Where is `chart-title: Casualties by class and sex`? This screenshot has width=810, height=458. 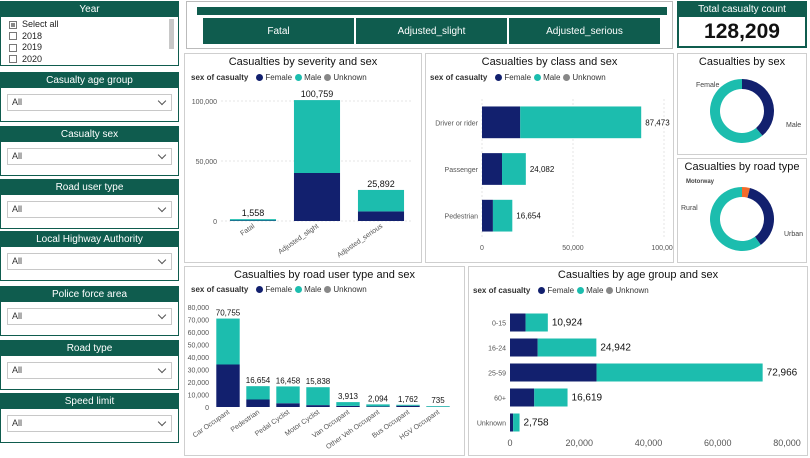 chart-title: Casualties by class and sex is located at coordinates (549, 62).